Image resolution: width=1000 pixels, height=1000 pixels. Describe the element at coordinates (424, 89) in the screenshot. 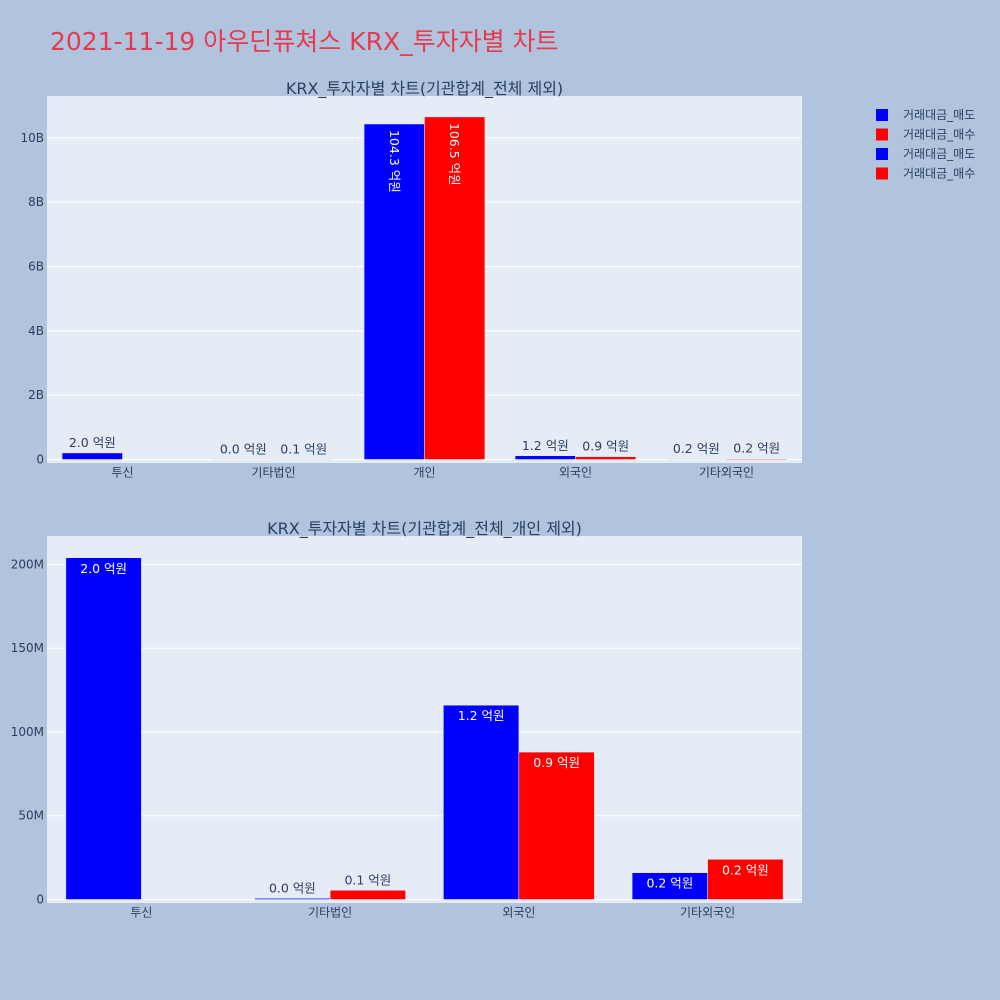

I see `chart-title-1: KRX_투자자별 차트(기관합계_전체 제외)` at that location.